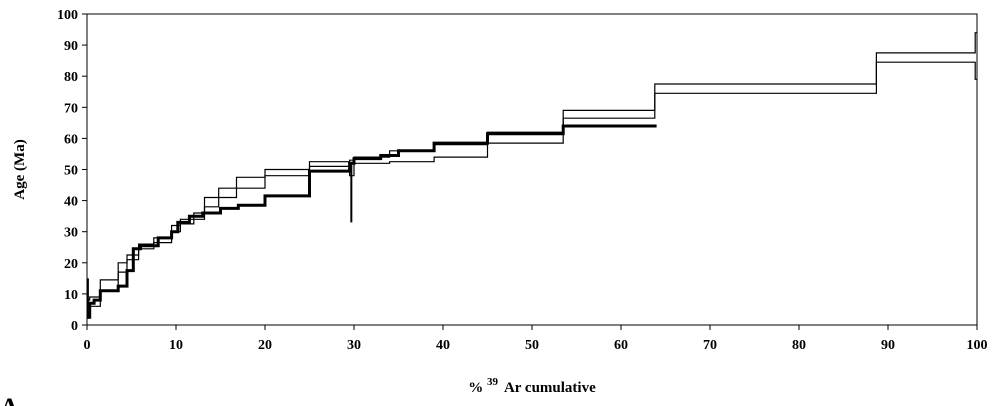 This screenshot has width=995, height=406. What do you see at coordinates (71, 295) in the screenshot?
I see `y-tick-label: 10` at bounding box center [71, 295].